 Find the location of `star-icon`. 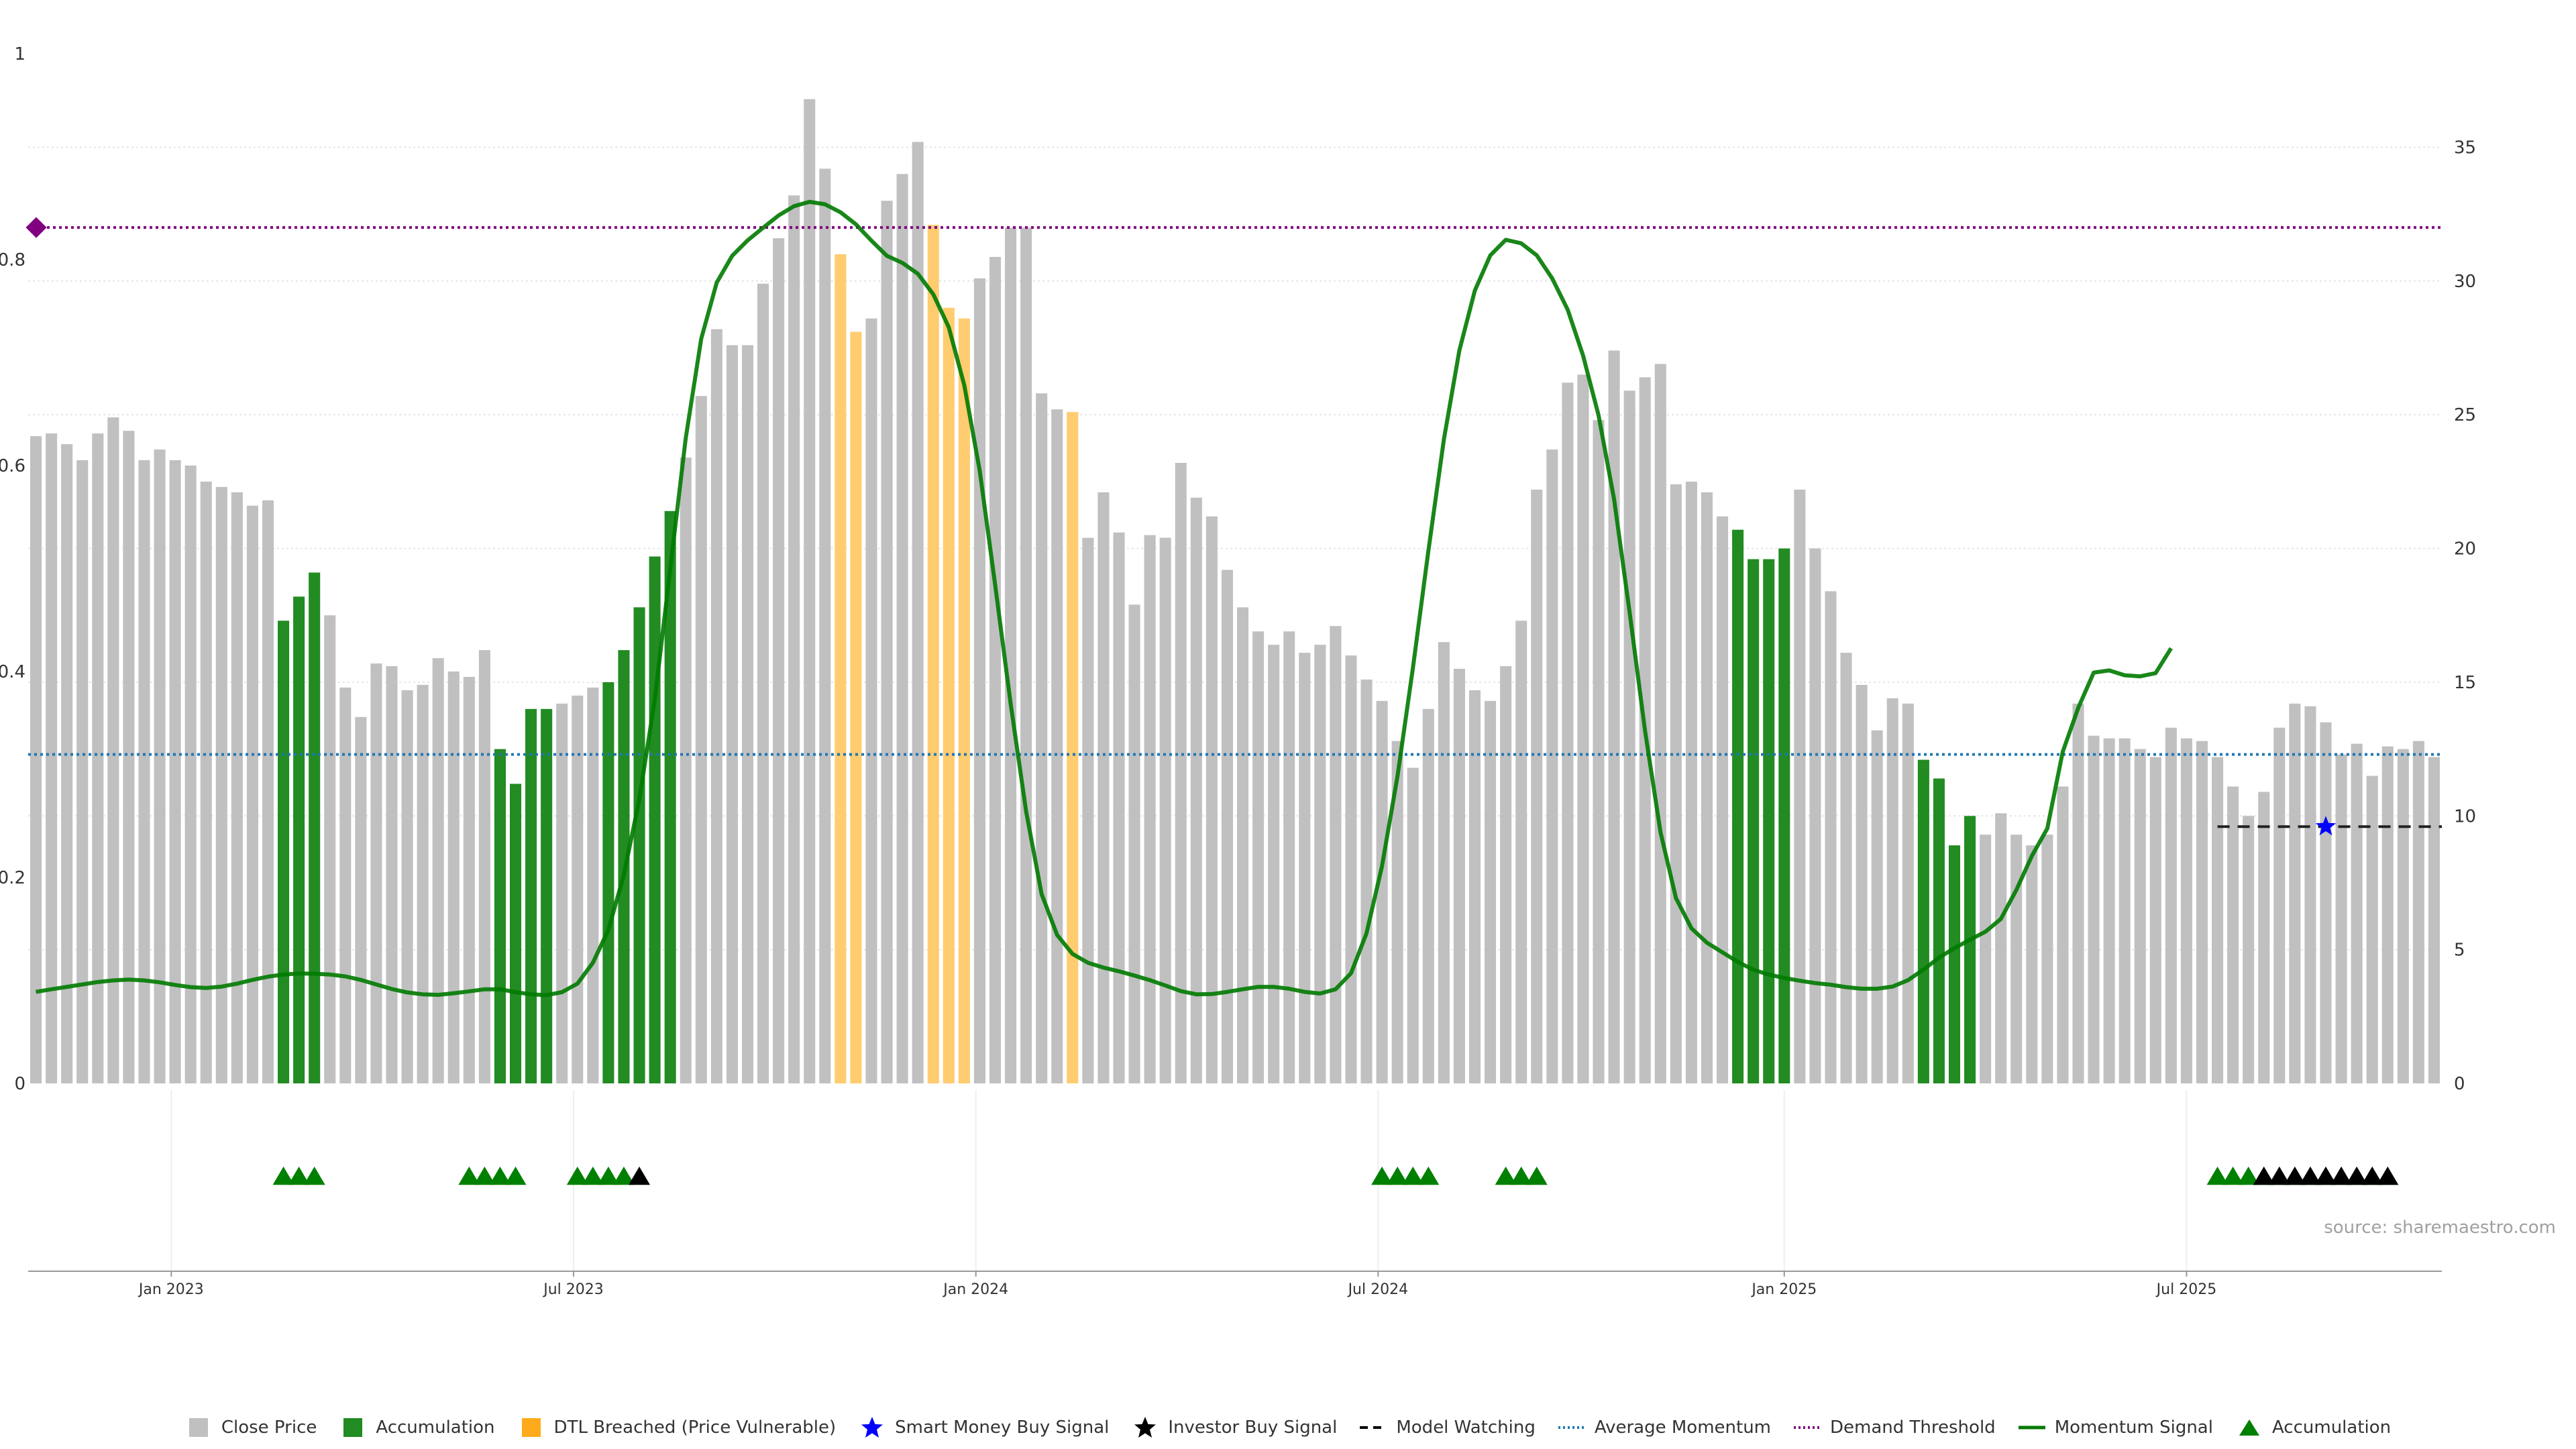

star-icon is located at coordinates (872, 1427).